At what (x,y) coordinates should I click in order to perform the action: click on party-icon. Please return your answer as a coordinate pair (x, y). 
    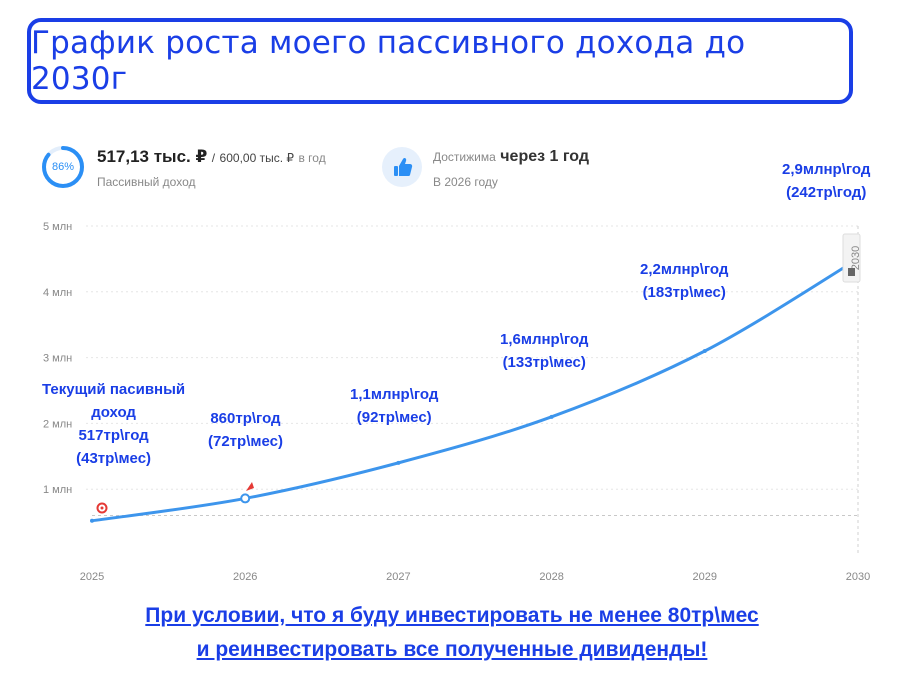
    Looking at the image, I should click on (250, 486).